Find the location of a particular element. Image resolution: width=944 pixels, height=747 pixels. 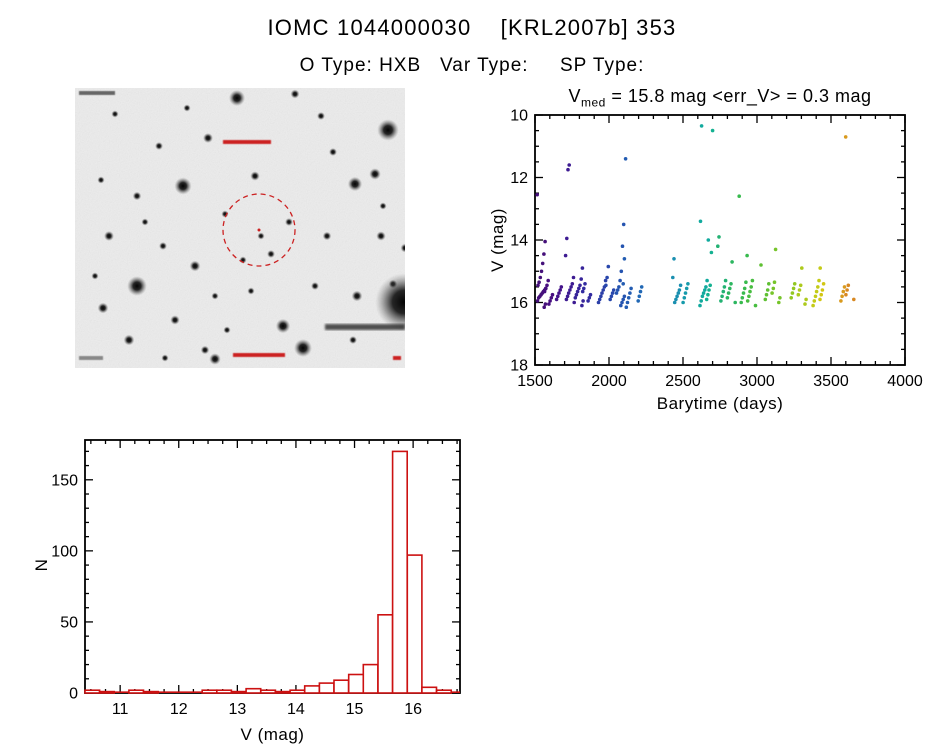

lightcurve-ylabel: V (mag) is located at coordinates (497, 240).